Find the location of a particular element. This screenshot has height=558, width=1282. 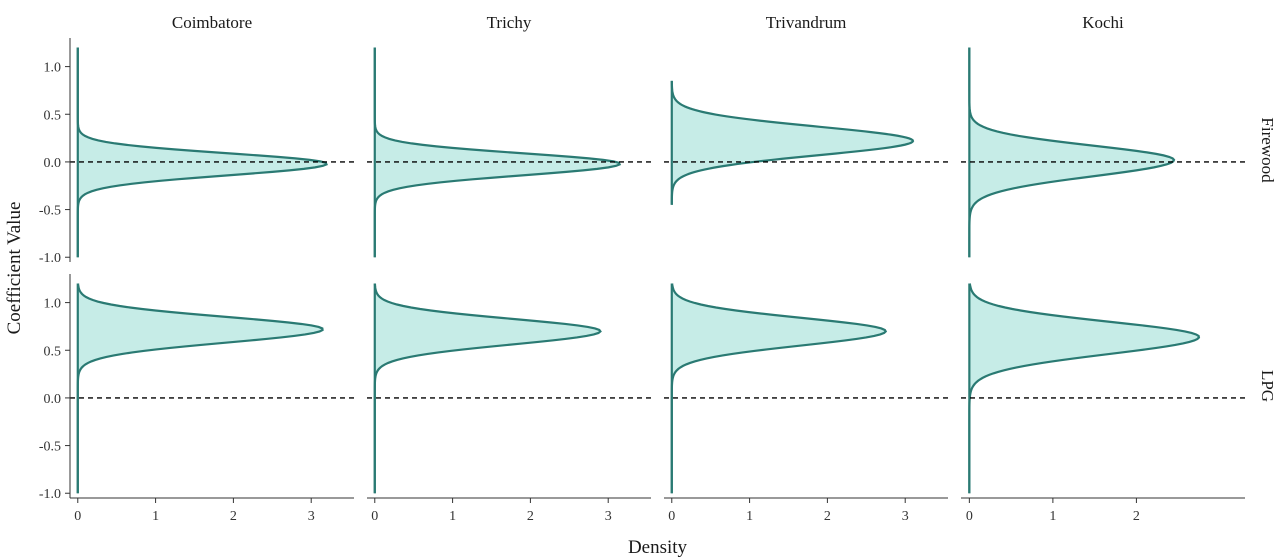

panel-kochi-firewood is located at coordinates (1103, 152).